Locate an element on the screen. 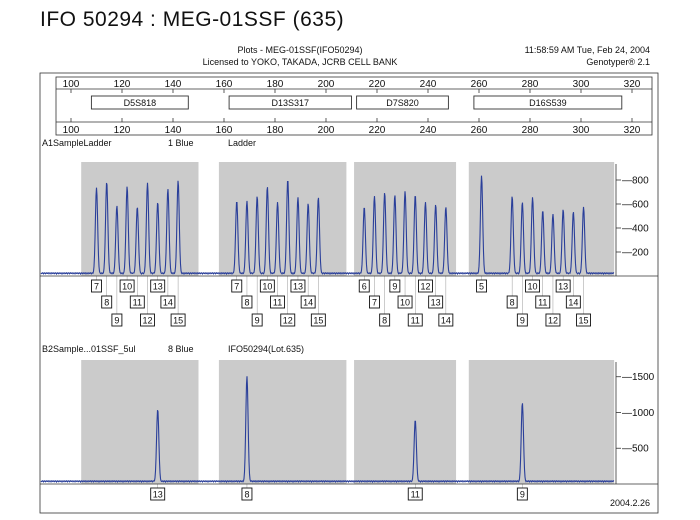 The width and height of the screenshot is (700, 520). allele-label-d16s539-12: 12 is located at coordinates (553, 301).